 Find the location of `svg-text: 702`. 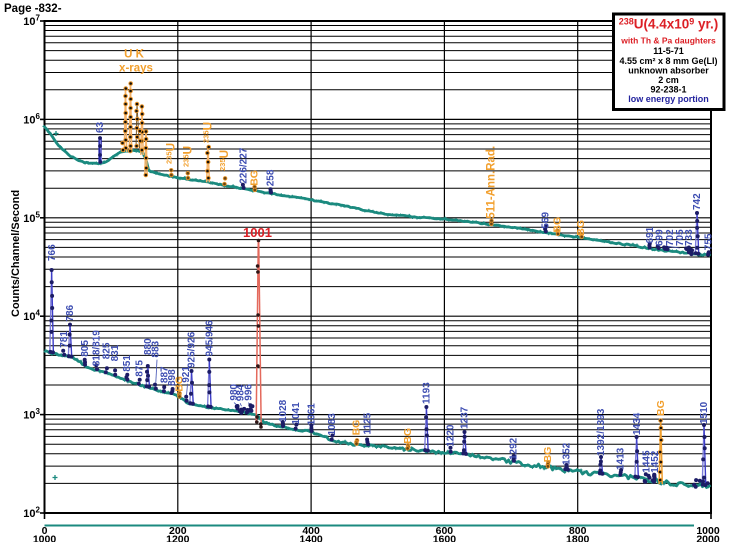

svg-text: 702 is located at coordinates (670, 237).